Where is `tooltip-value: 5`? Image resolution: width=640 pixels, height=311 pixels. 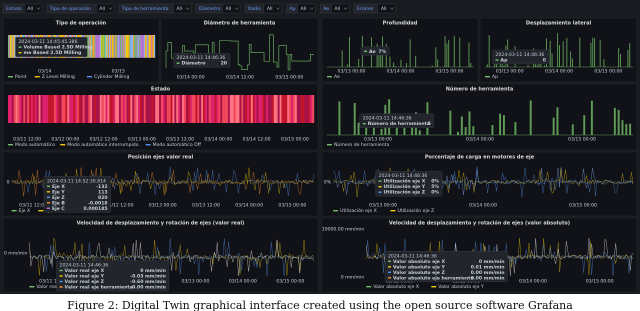
tooltip-value: 5 is located at coordinates (429, 124).